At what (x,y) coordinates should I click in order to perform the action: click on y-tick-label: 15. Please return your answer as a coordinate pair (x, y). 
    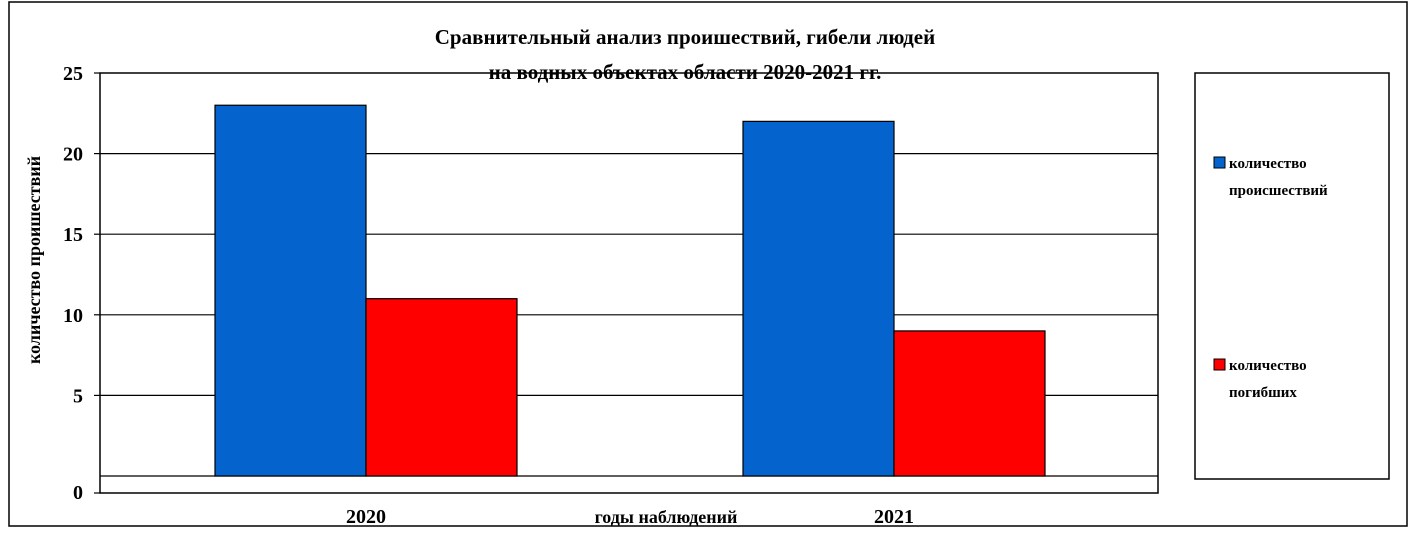
    Looking at the image, I should click on (73, 235).